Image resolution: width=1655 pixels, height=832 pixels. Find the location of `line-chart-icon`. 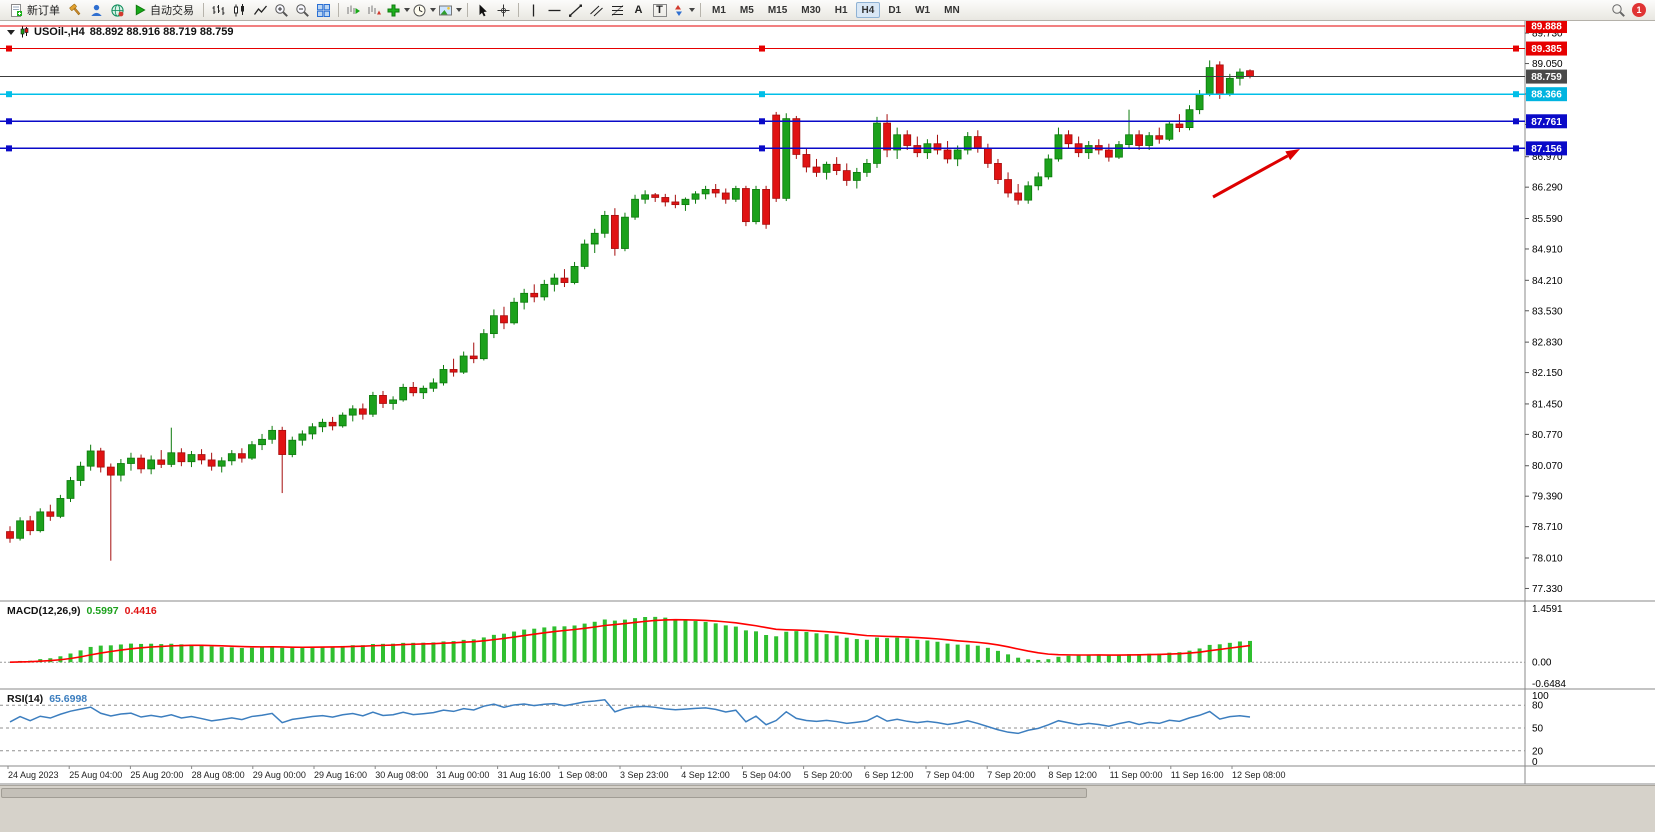

line-chart-icon is located at coordinates (260, 10).